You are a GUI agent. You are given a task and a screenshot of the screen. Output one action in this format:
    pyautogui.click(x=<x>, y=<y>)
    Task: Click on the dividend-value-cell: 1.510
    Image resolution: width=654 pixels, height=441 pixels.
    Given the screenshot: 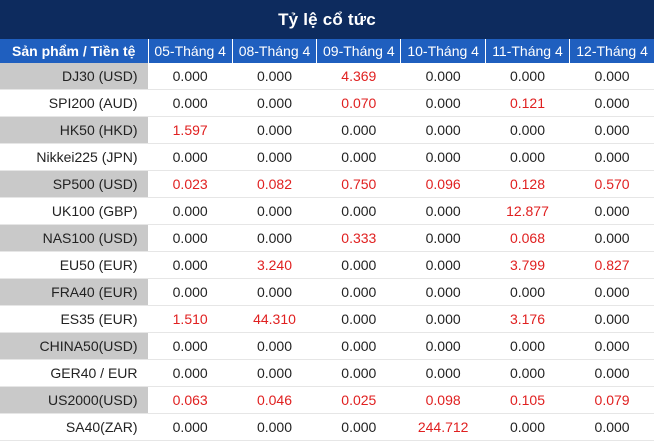 What is the action you would take?
    pyautogui.click(x=190, y=319)
    